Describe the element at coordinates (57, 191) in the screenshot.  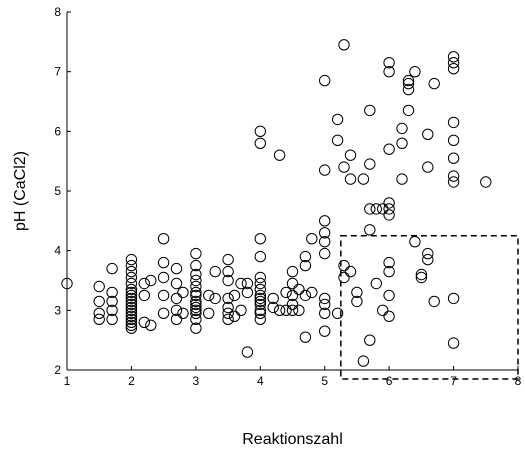
I see `y-tick-label: 5` at that location.